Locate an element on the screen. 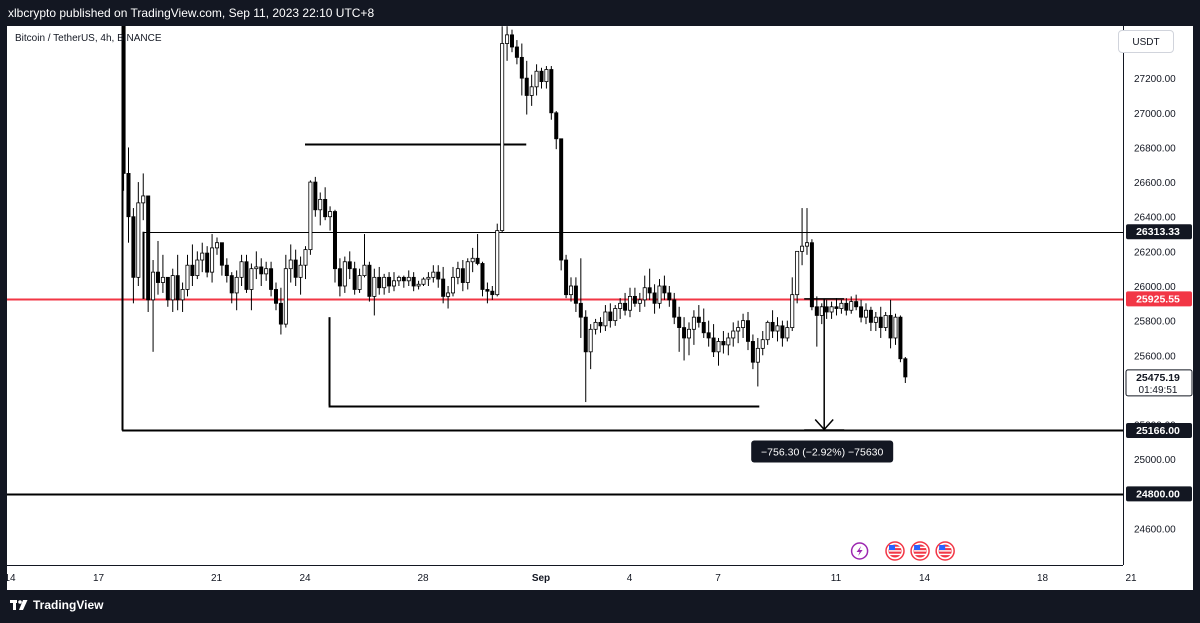 Image resolution: width=1200 pixels, height=623 pixels. us-flag-event-icon is located at coordinates (895, 551).